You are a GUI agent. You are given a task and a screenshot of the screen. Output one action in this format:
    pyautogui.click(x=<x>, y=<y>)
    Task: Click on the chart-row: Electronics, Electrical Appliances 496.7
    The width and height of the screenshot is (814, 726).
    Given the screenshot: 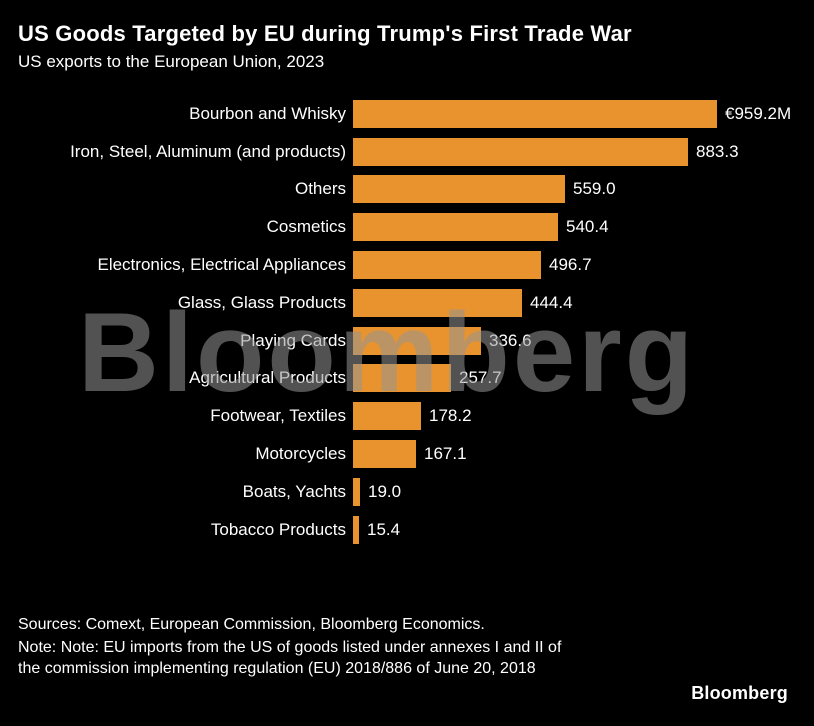 What is the action you would take?
    pyautogui.click(x=416, y=265)
    